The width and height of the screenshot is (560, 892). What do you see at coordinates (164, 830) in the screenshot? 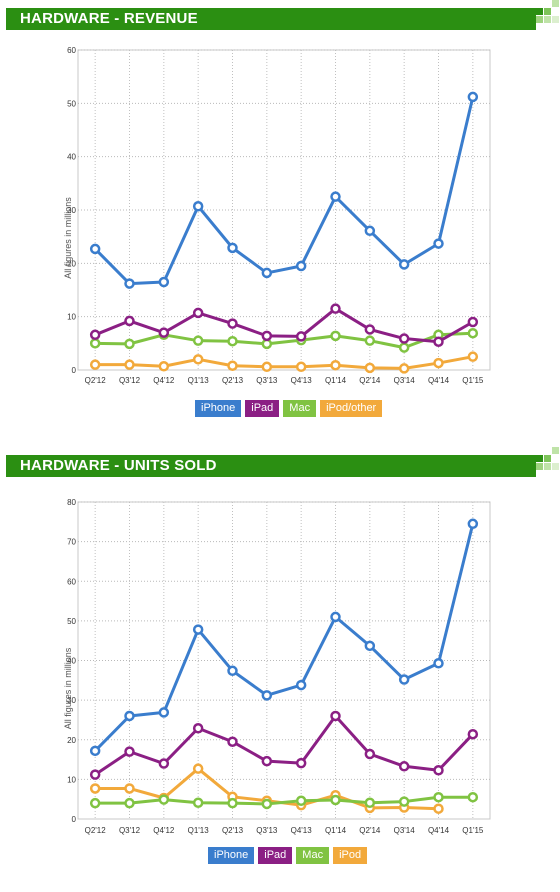
I see `x-tick-label: Q4'12` at bounding box center [164, 830].